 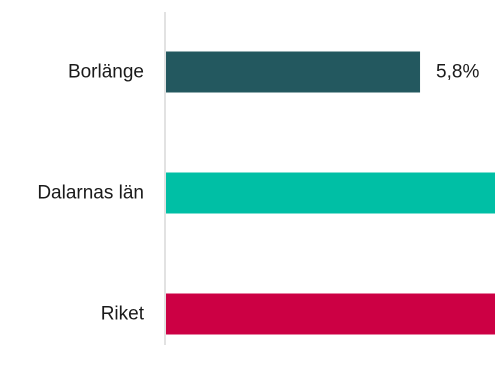 I want to click on bar-dalarnas-l-n, so click(x=330, y=193).